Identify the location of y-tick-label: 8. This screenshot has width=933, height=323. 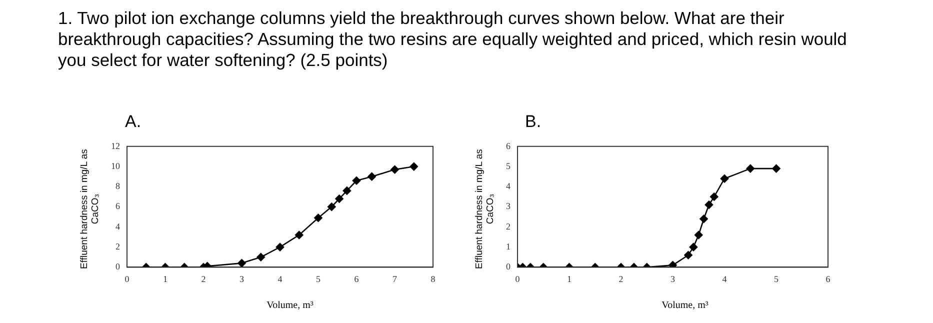
(118, 186).